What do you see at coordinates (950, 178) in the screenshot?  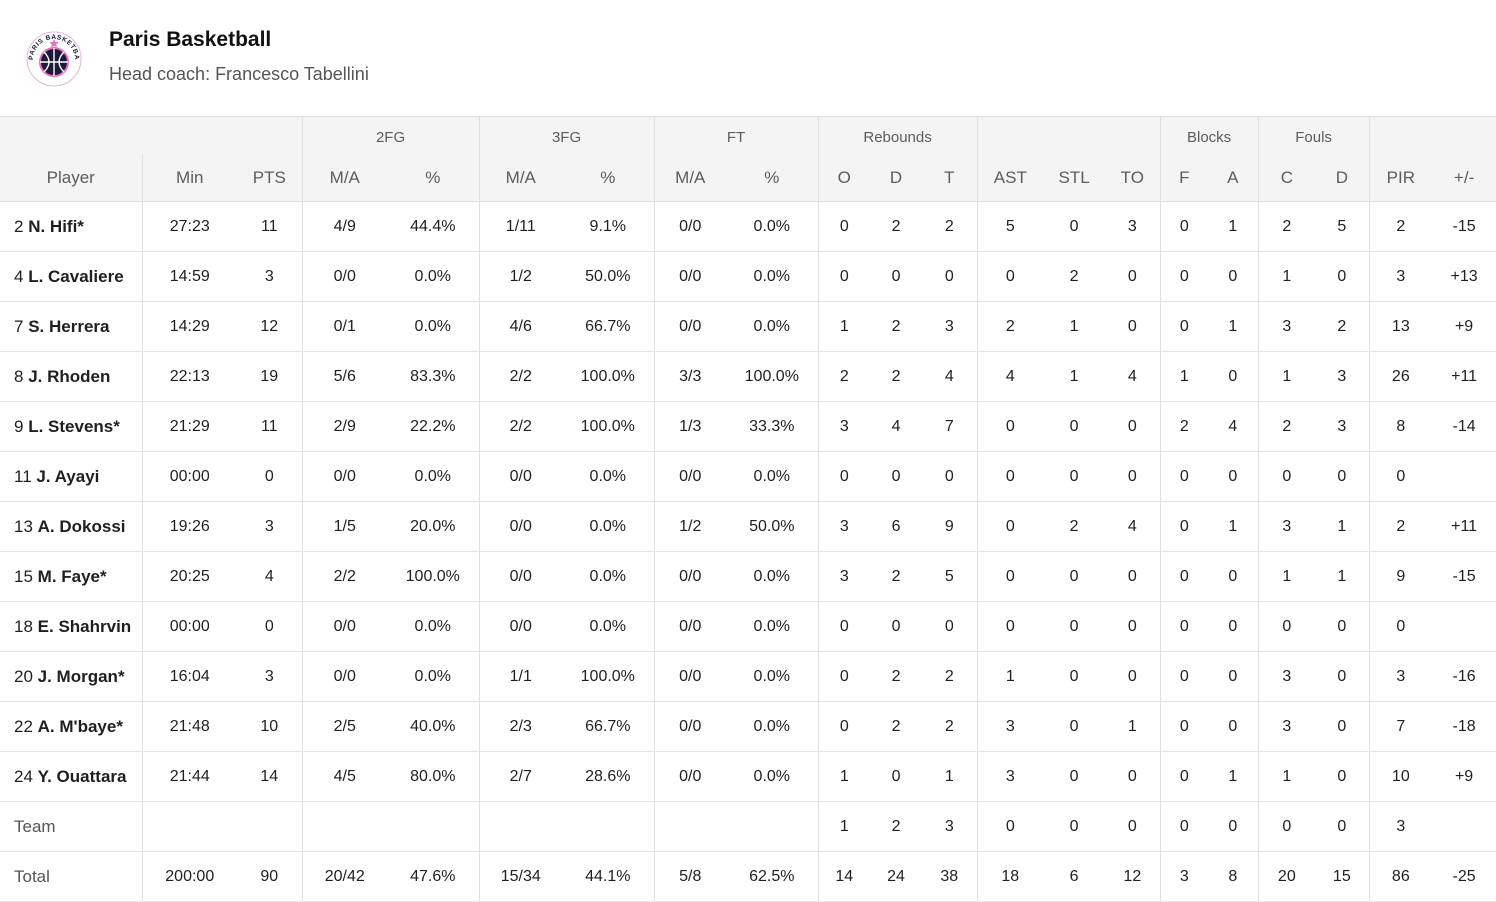 I see `col-header-reb-t: T` at bounding box center [950, 178].